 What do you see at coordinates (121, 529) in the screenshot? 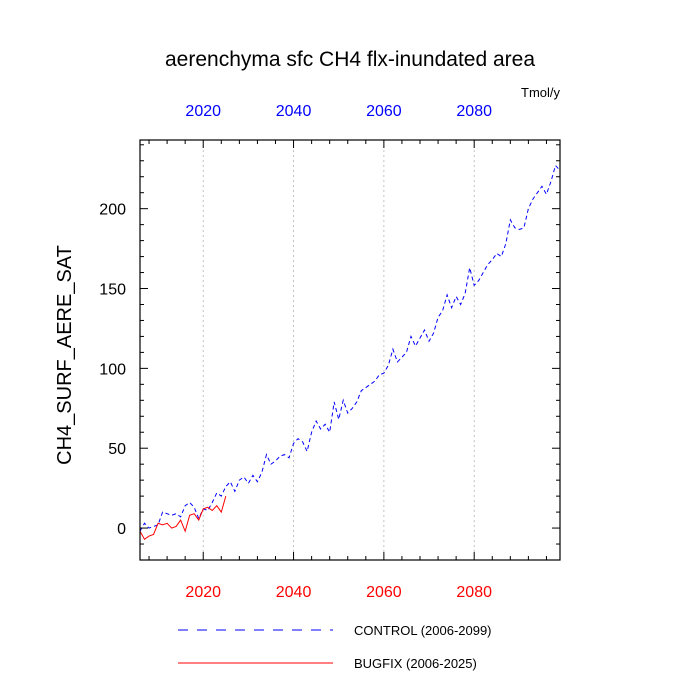
I see `y-tick-label: 0` at bounding box center [121, 529].